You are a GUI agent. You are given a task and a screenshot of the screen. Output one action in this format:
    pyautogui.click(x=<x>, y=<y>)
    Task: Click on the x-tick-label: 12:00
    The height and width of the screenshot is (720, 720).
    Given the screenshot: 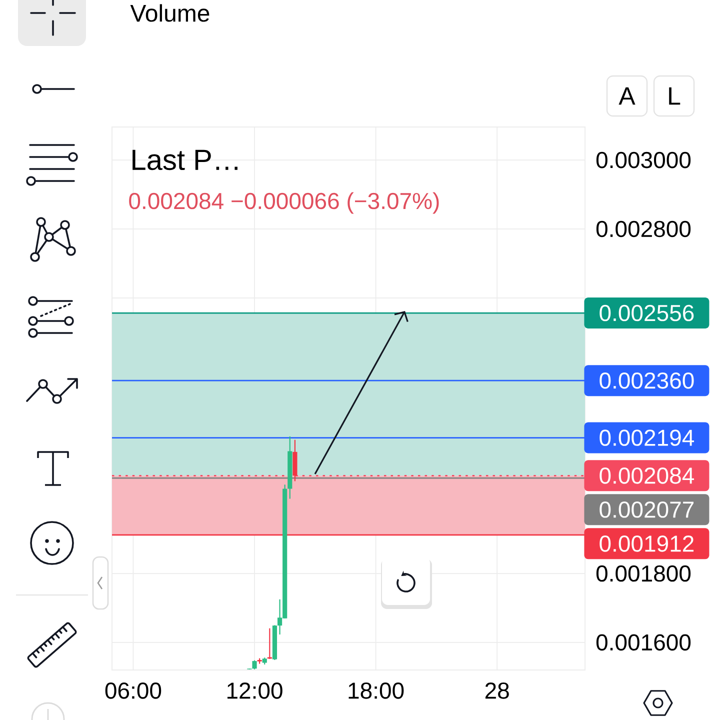 What is the action you would take?
    pyautogui.click(x=254, y=690)
    